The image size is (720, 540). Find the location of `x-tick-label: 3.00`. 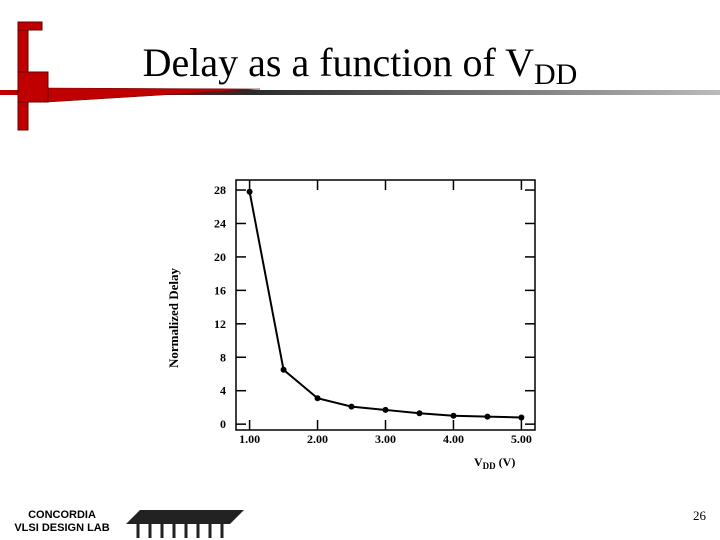

x-tick-label: 3.00 is located at coordinates (385, 439).